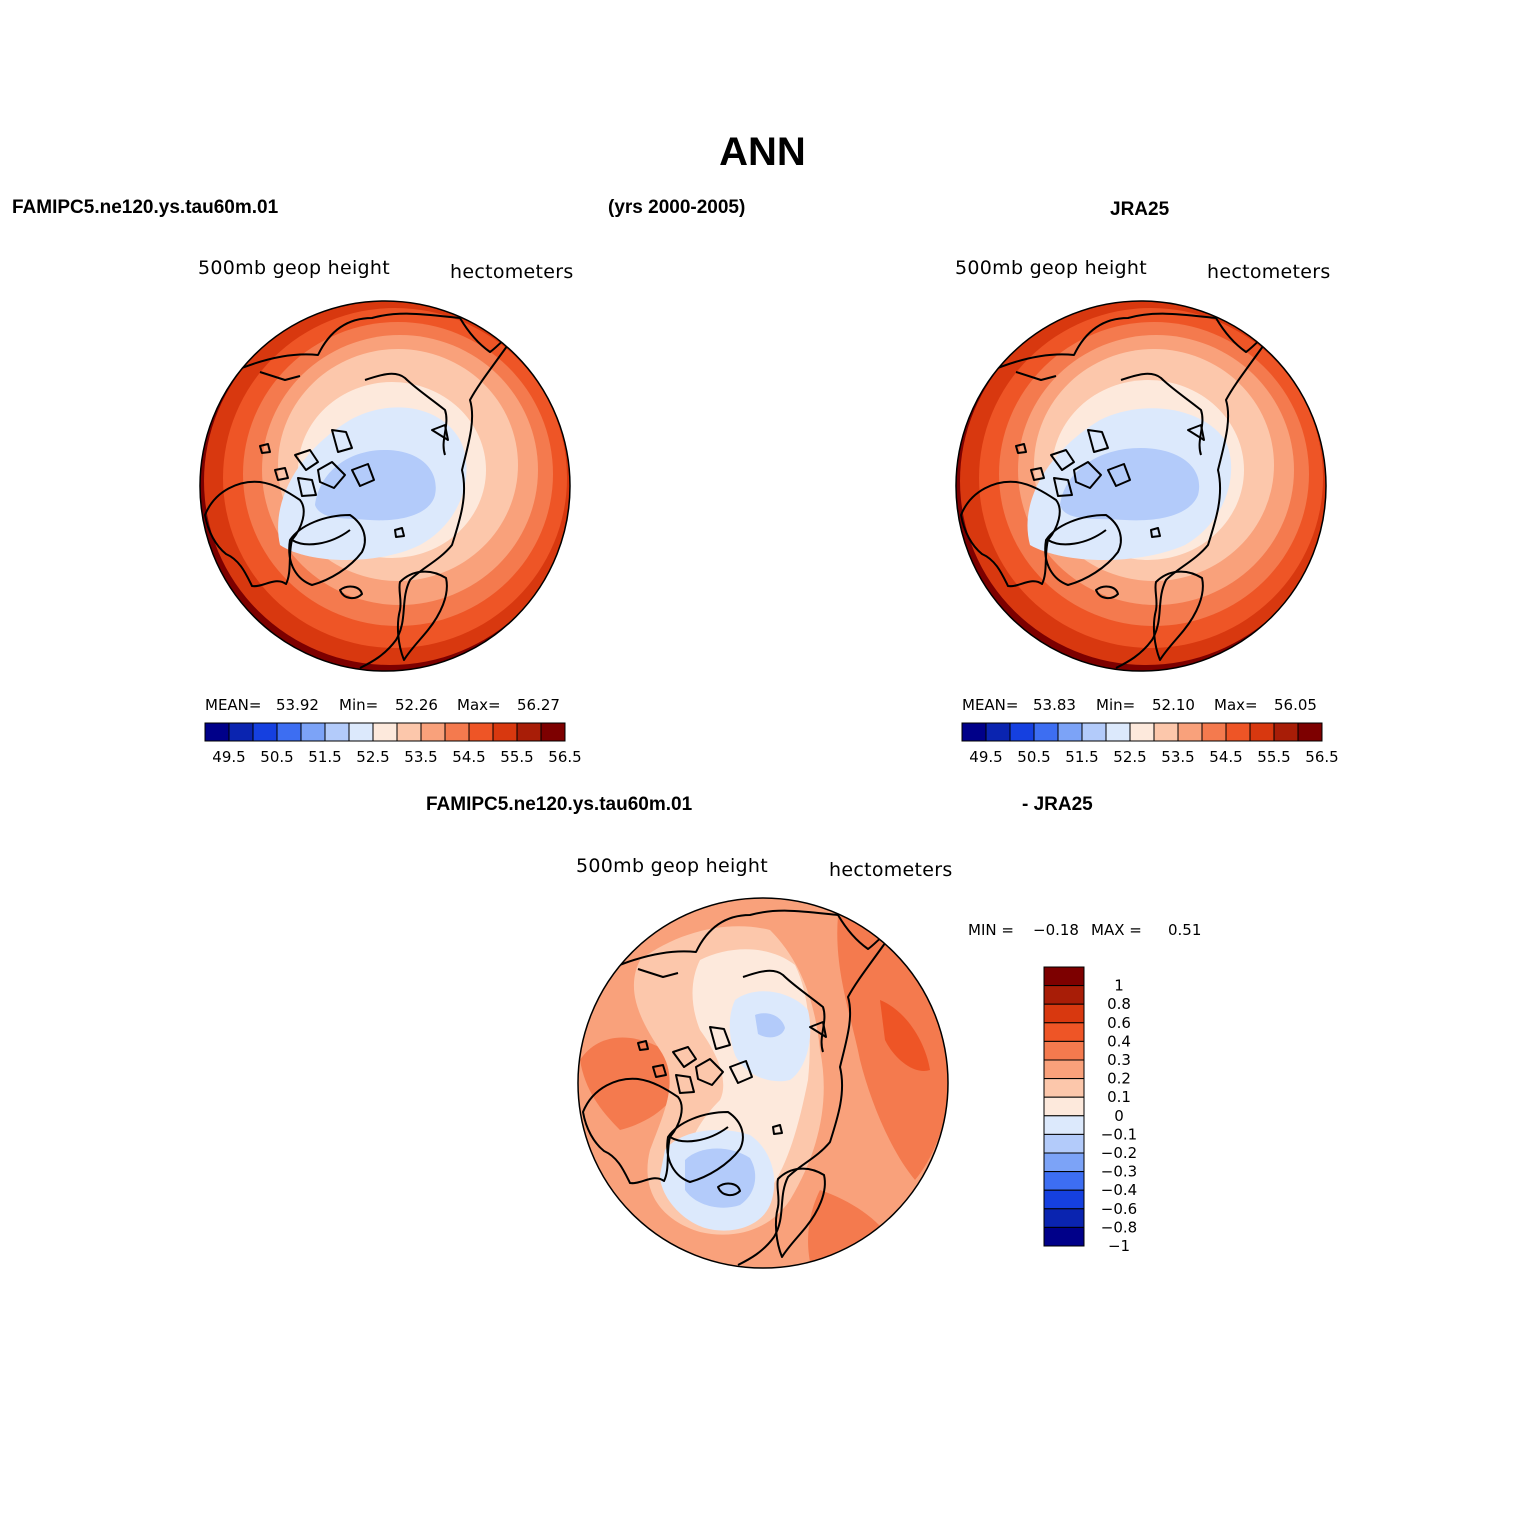 Image resolution: width=1525 pixels, height=1525 pixels. Describe the element at coordinates (1119, 1004) in the screenshot. I see `diff-colorbar-tick-label: 0.8` at that location.